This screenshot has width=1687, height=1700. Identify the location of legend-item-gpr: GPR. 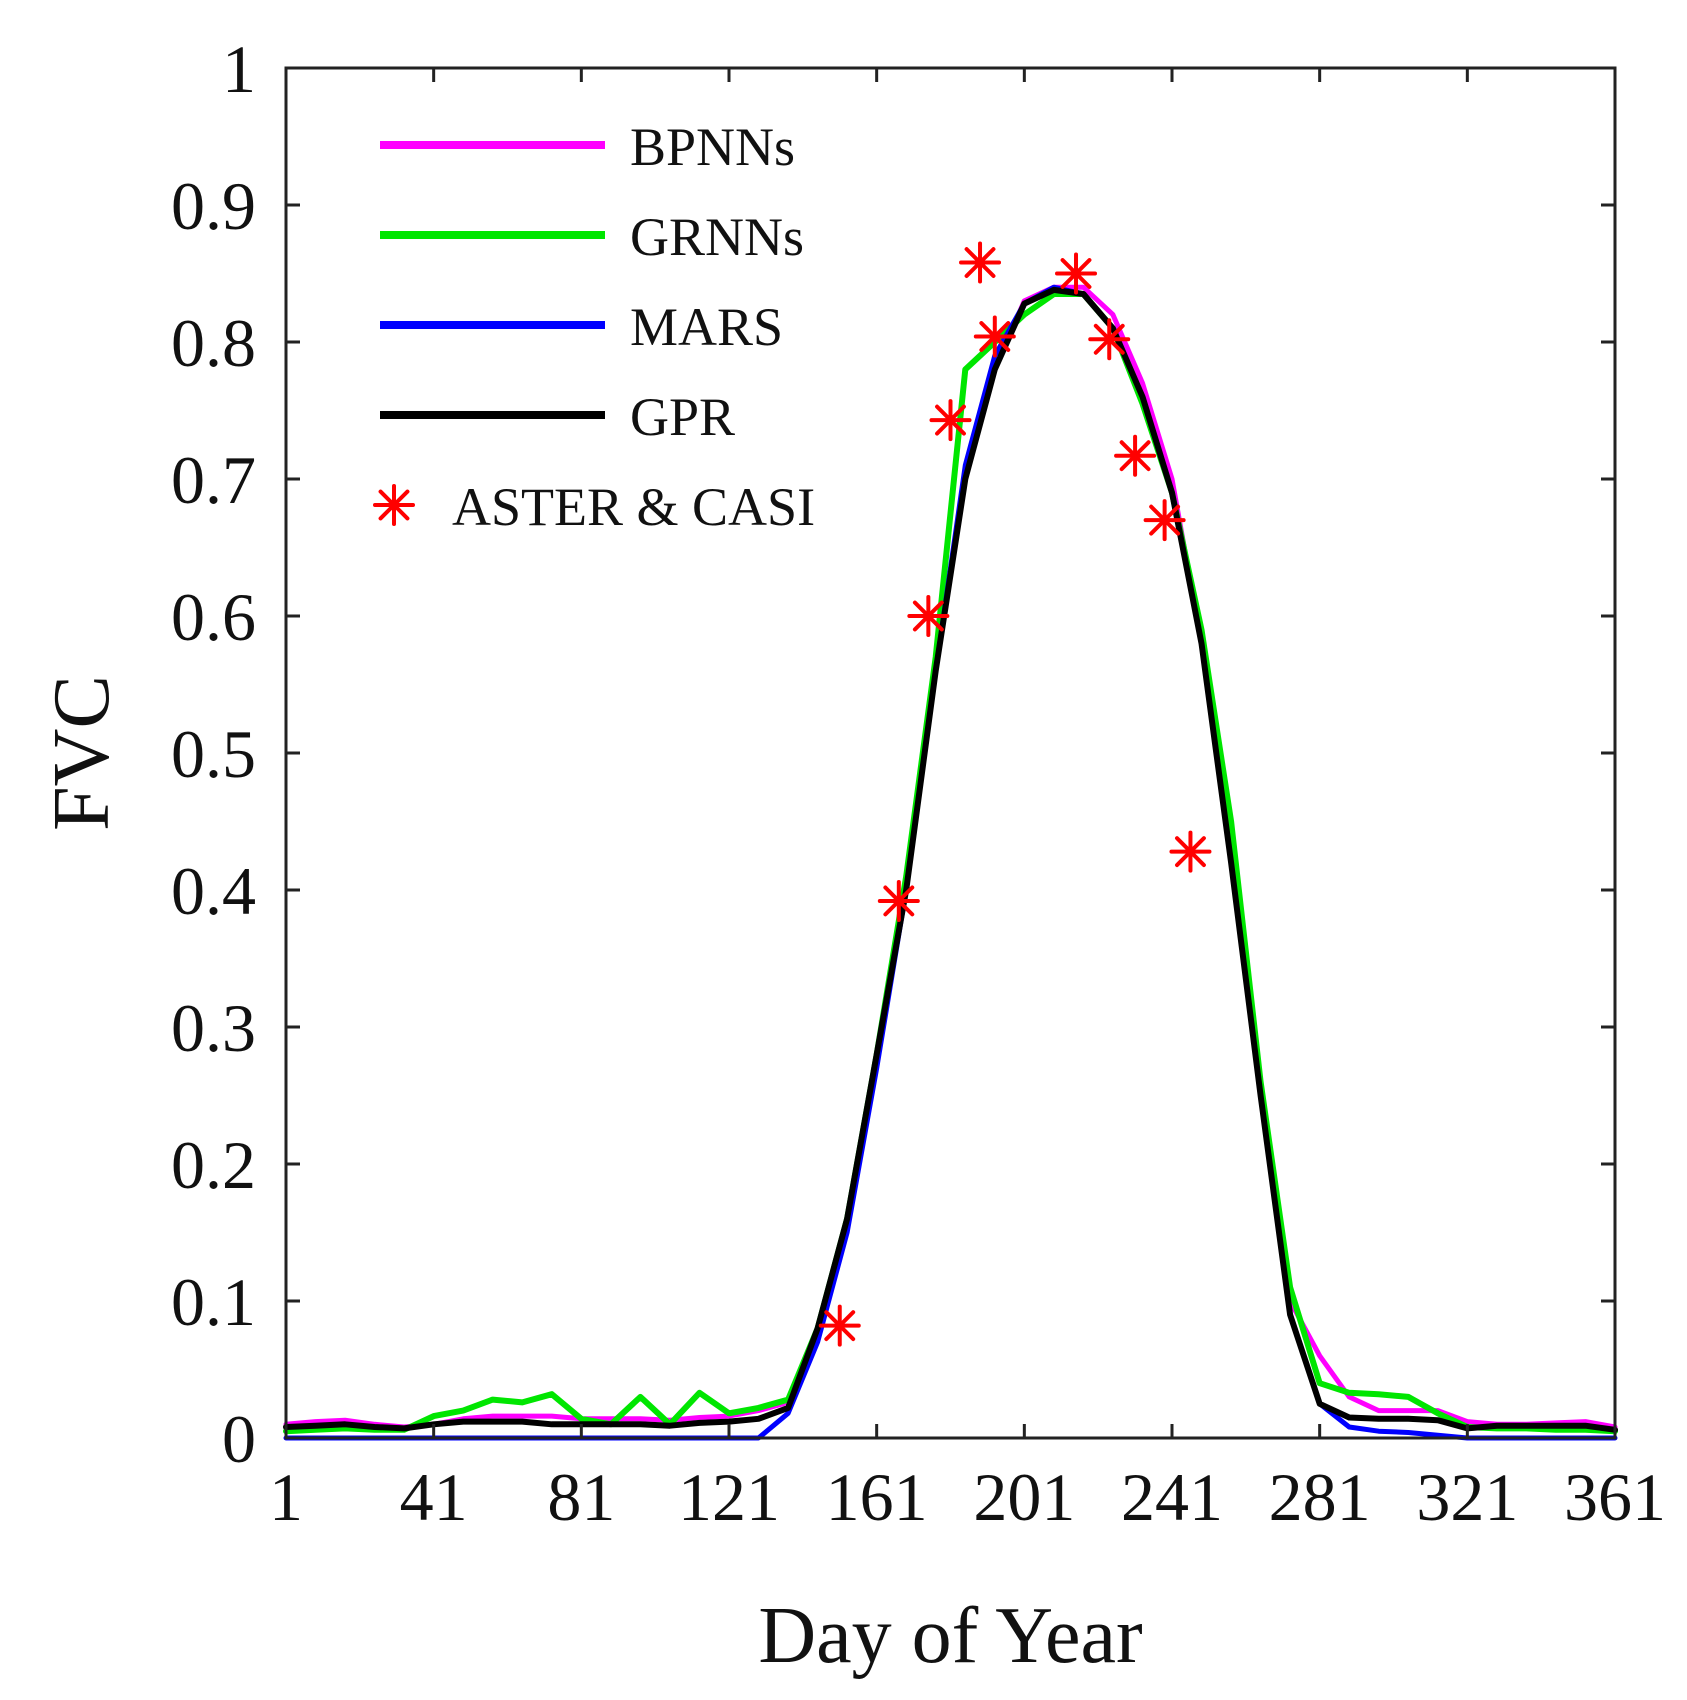
(557, 417).